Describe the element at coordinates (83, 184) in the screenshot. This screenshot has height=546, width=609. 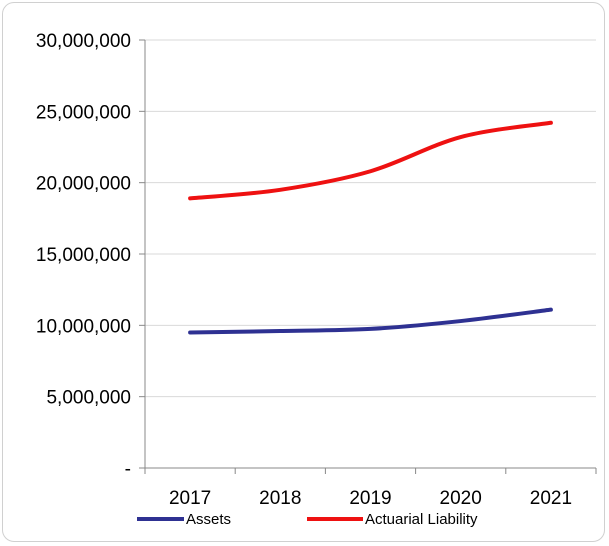
I see `y-tick-label: 20,000,000` at that location.